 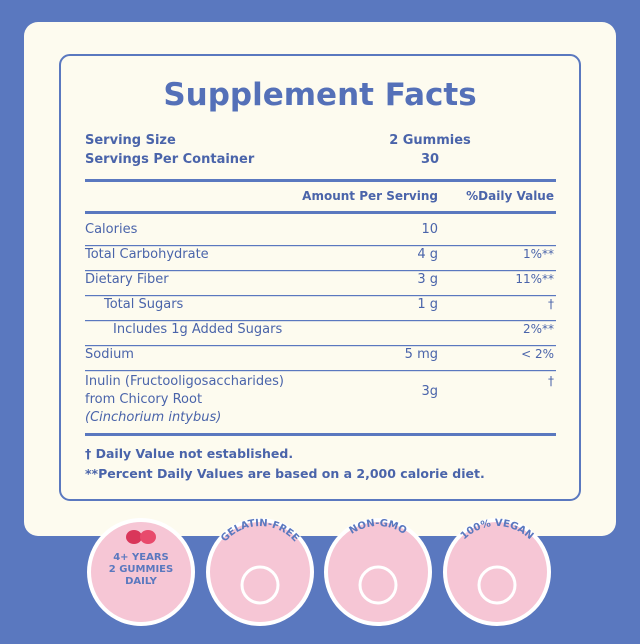 What do you see at coordinates (184, 381) in the screenshot?
I see `nutrient-name: Inulin (Fructooligosaccharides)` at bounding box center [184, 381].